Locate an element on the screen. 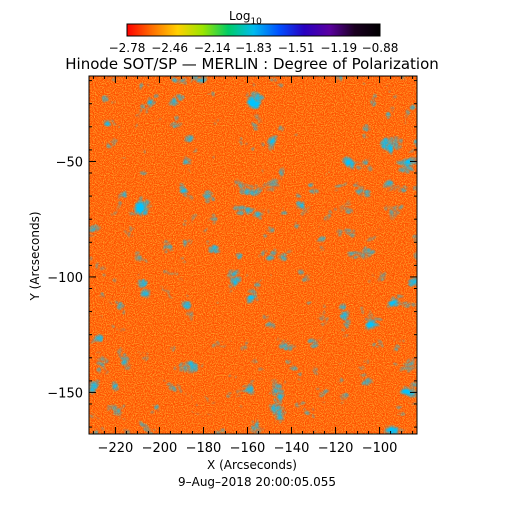 This screenshot has height=512, width=505. colorbar-tick-label: −0.88 is located at coordinates (380, 48).